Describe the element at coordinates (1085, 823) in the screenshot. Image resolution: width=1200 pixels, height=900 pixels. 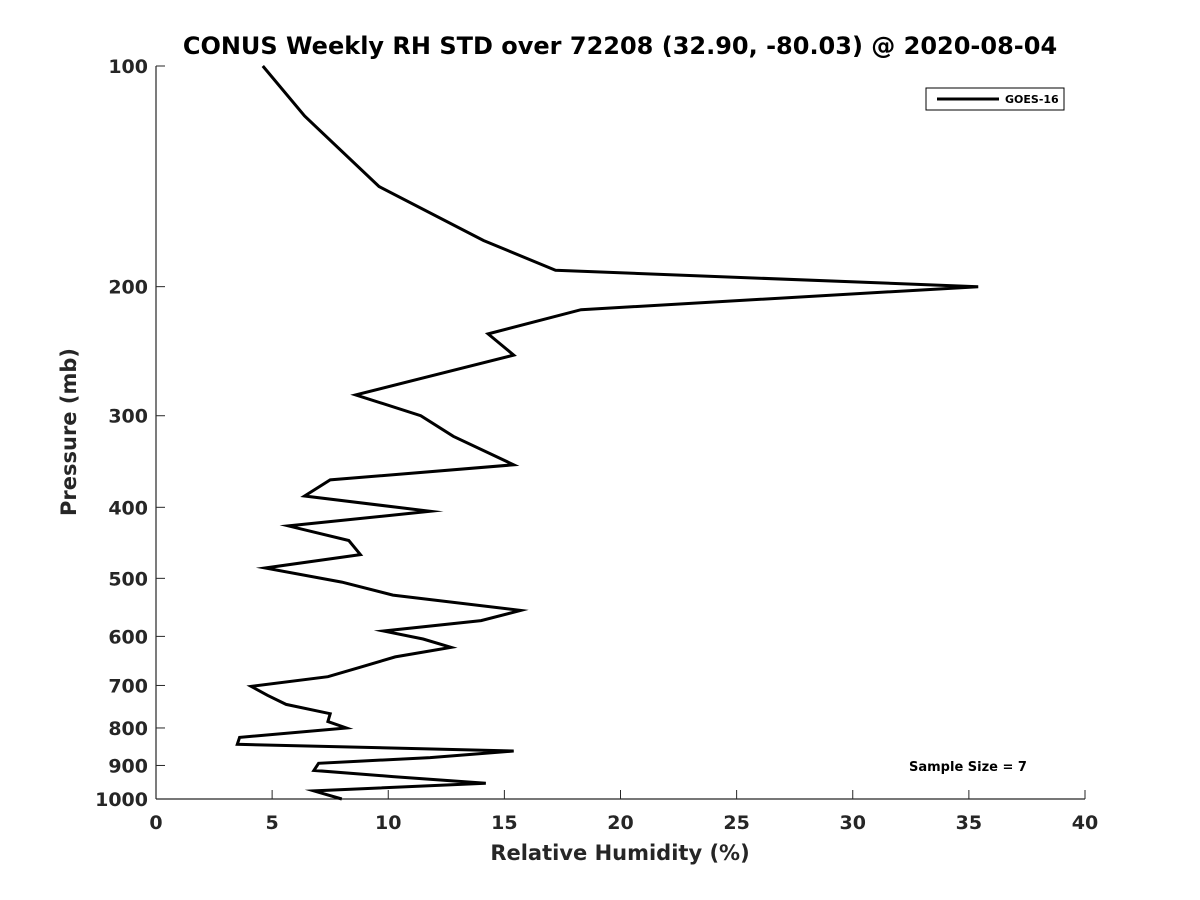
I see `x-tick-label: 40` at that location.